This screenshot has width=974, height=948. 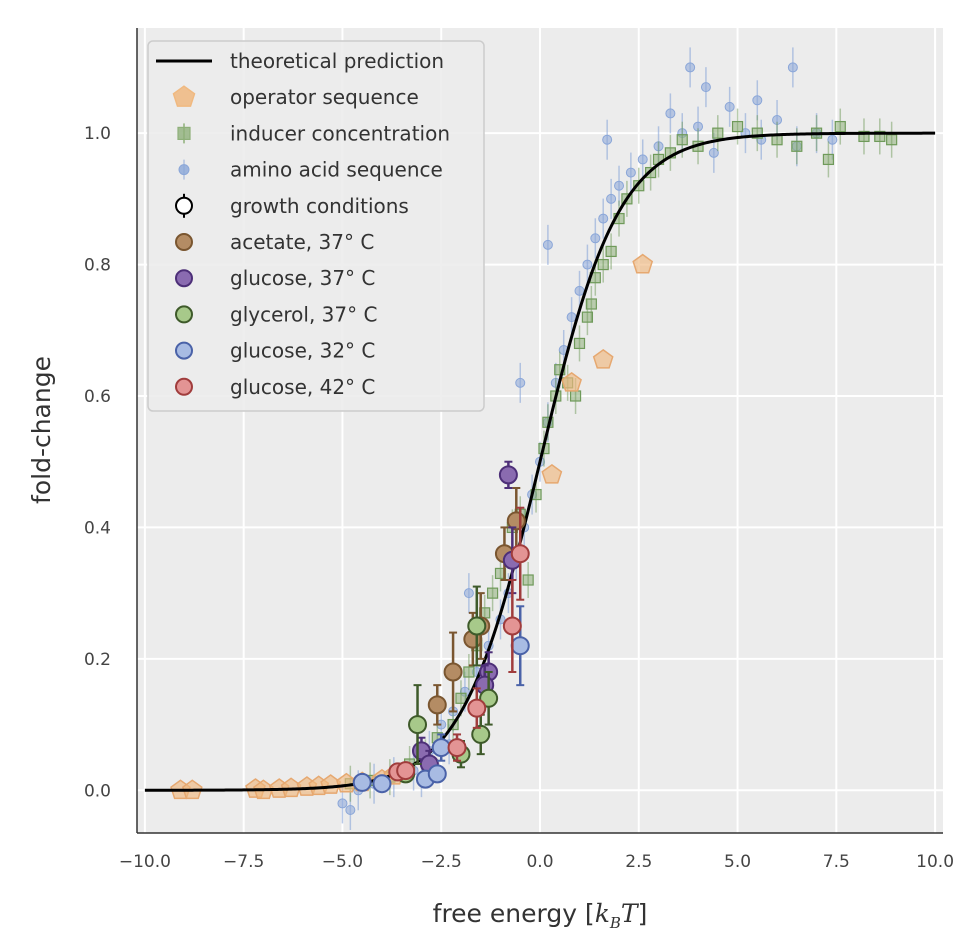 What do you see at coordinates (97, 791) in the screenshot?
I see `y-tick-label: 0.0` at bounding box center [97, 791].